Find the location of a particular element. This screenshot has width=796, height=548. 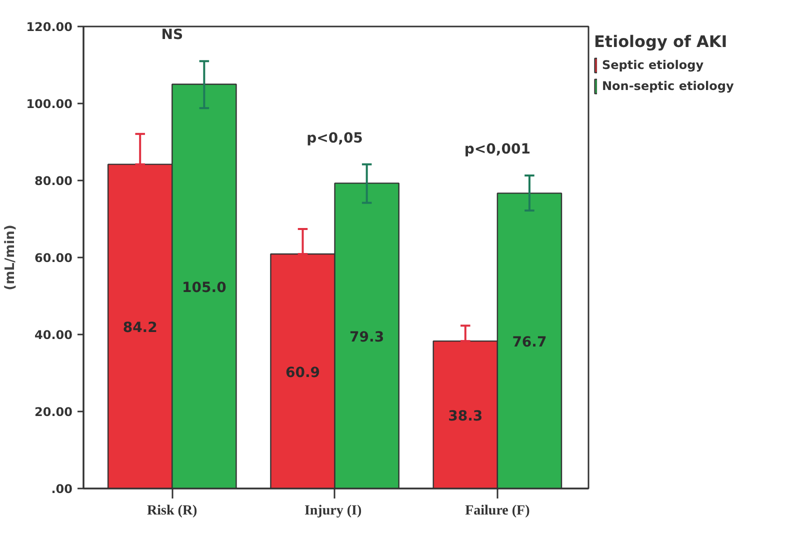

y-axis-title: (mL/min) is located at coordinates (10, 257).